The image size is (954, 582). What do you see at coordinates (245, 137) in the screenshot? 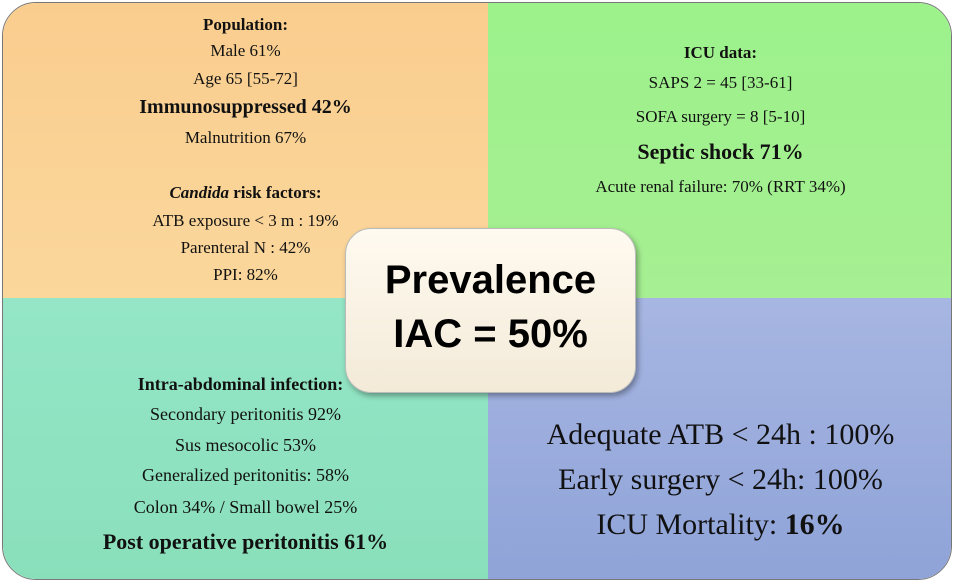
I see `line: Malnutrition 67%` at bounding box center [245, 137].